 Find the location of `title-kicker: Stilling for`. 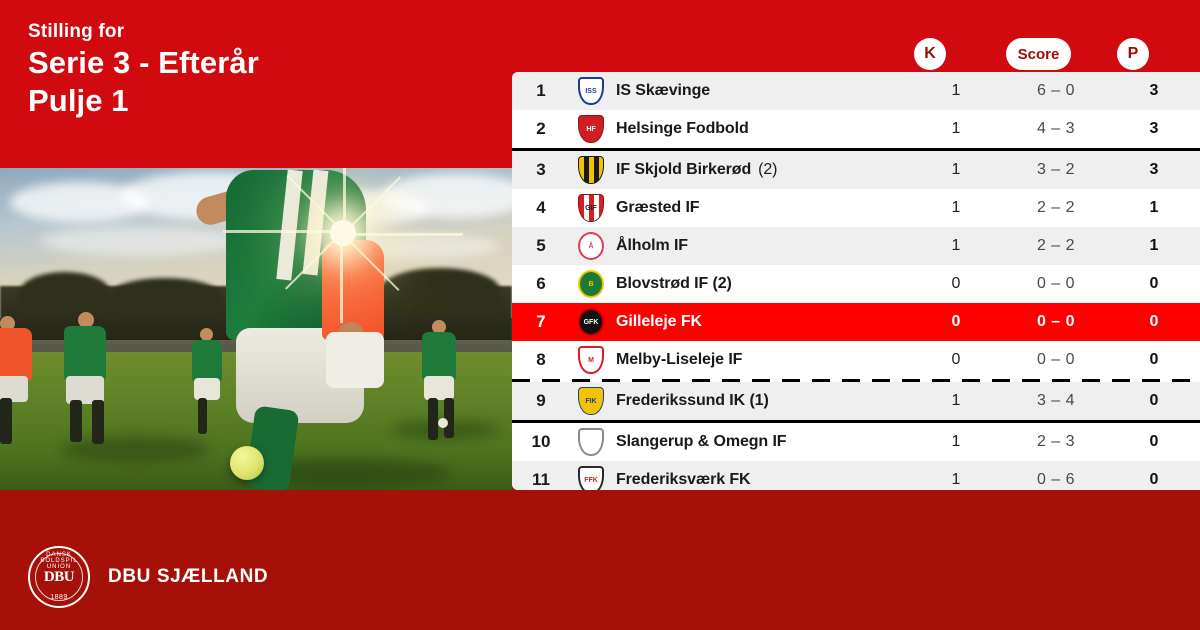

title-kicker: Stilling for is located at coordinates (76, 31).